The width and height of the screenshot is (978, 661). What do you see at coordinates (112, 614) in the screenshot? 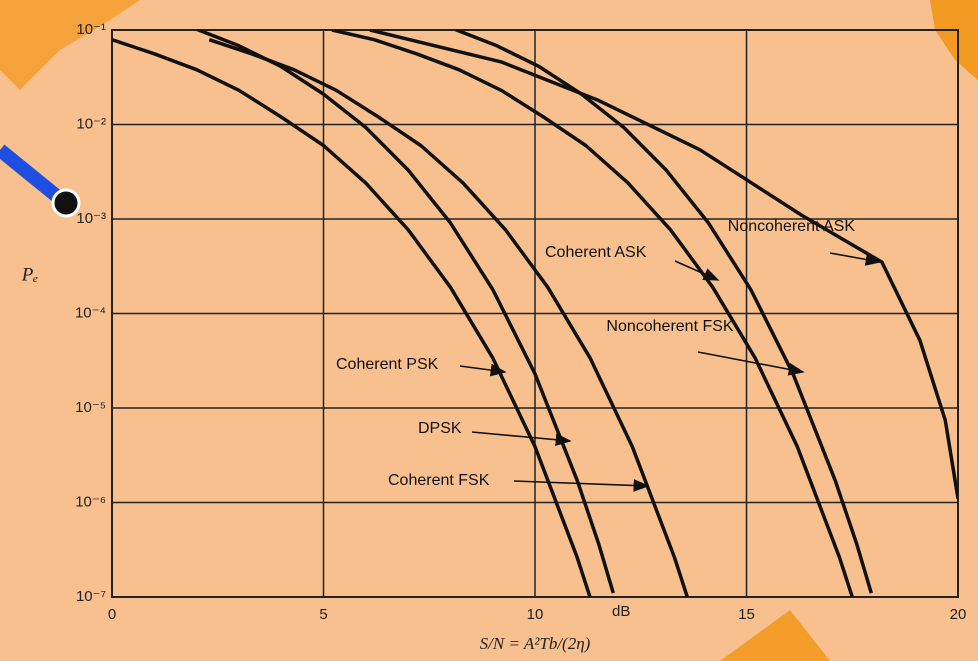
I see `x-tick-label: 0` at bounding box center [112, 614].